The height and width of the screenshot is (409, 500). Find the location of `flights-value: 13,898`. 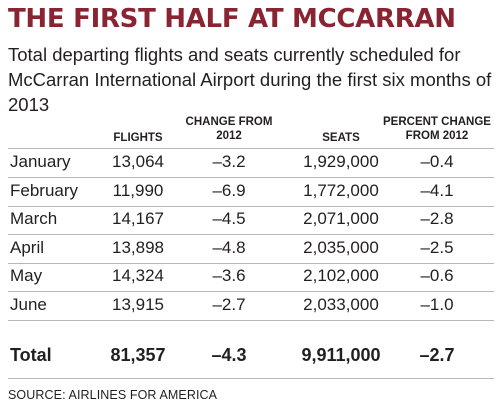

flights-value: 13,898 is located at coordinates (138, 247).